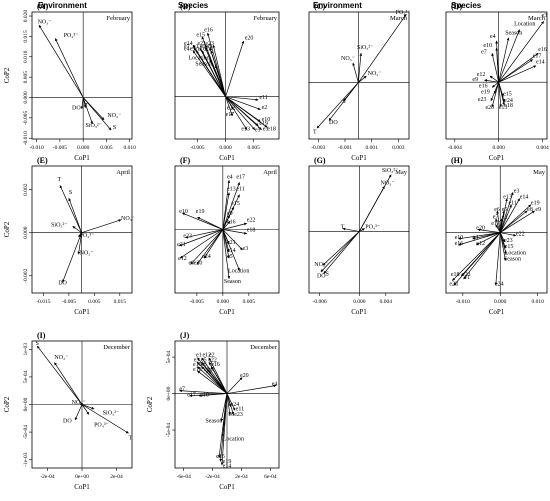 The width and height of the screenshot is (550, 501). Describe the element at coordinates (70, 193) in the screenshot. I see `vector-label-s: S` at that location.